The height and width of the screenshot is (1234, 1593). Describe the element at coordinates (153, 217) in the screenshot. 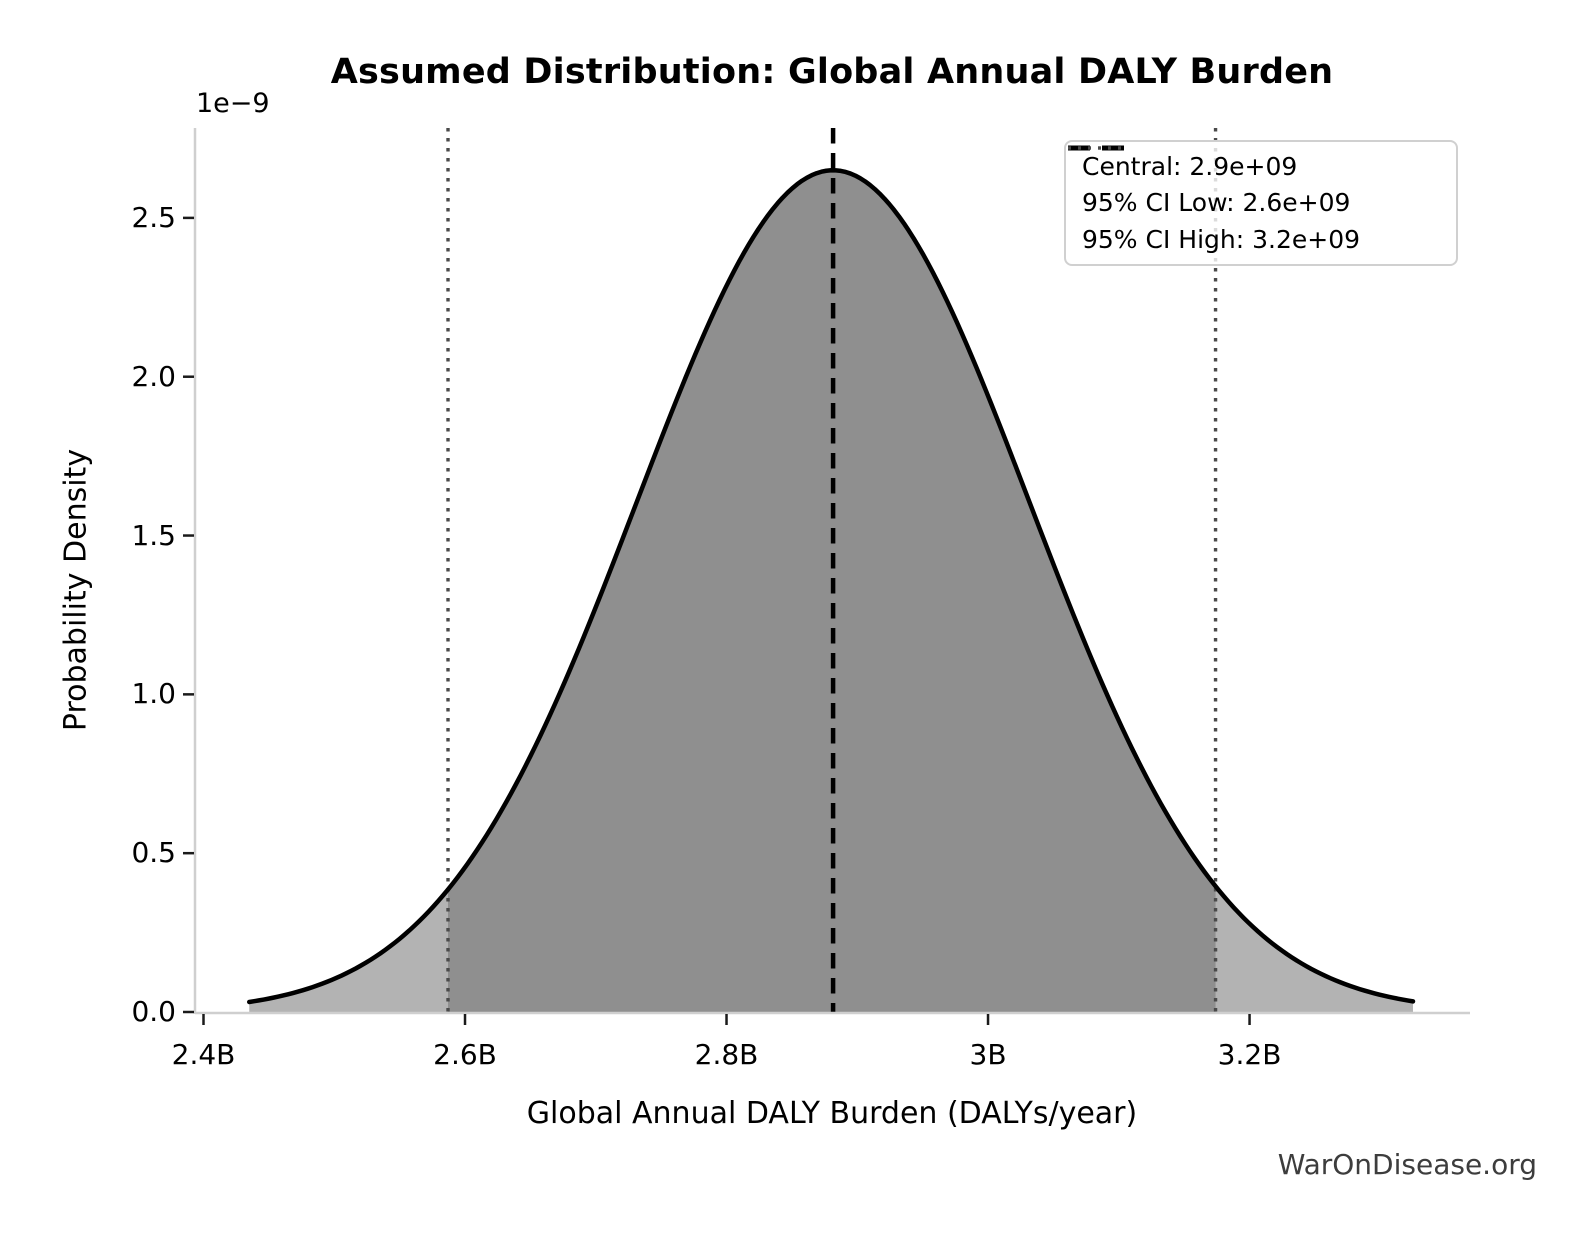

I see `y-tick-label: 2.5` at that location.